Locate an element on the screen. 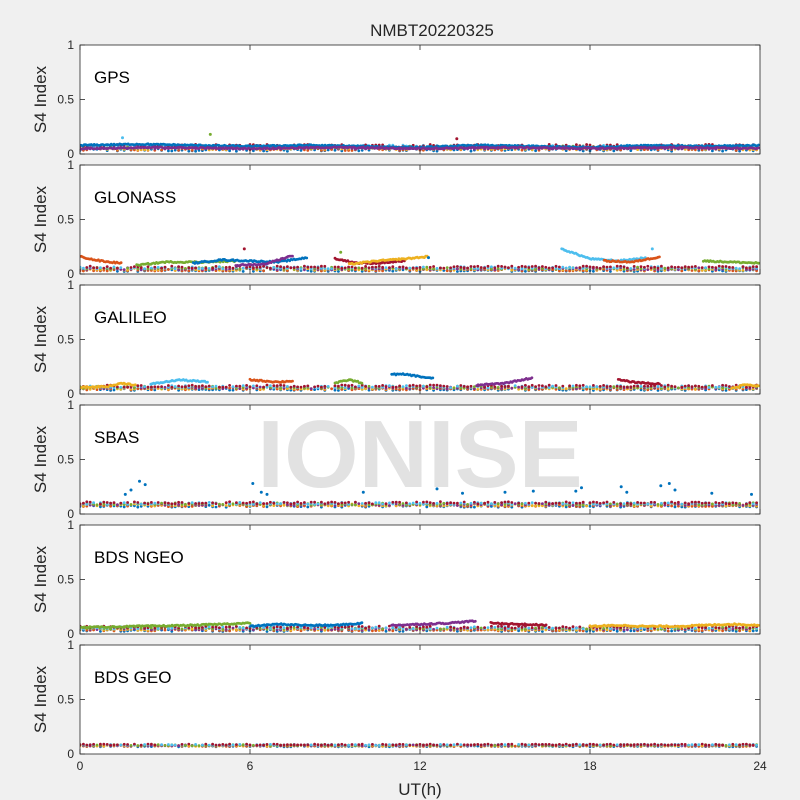 This screenshot has width=800, height=800. figure-title: NMBT20220325 is located at coordinates (432, 30).